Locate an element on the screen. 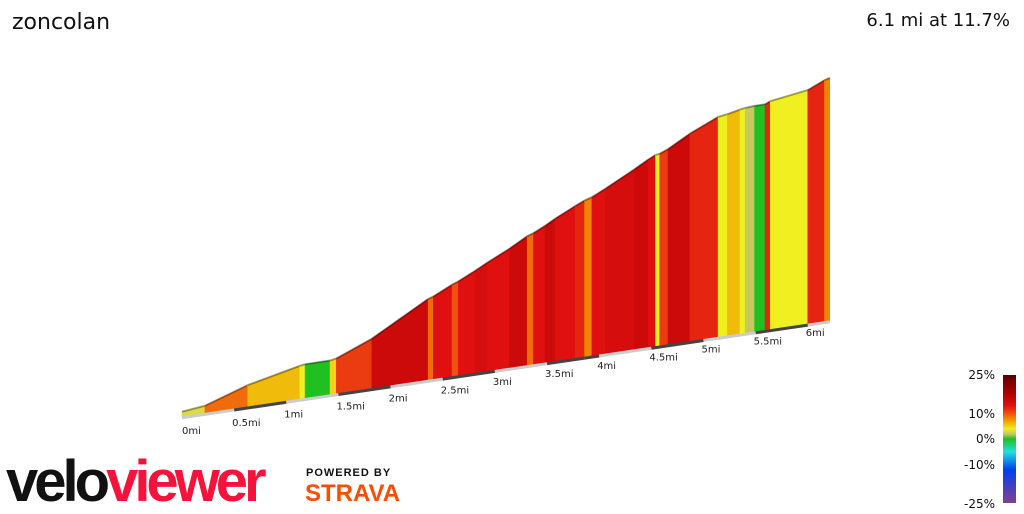 The height and width of the screenshot is (514, 1024). x-tick-label: 0.5mi is located at coordinates (246, 423).